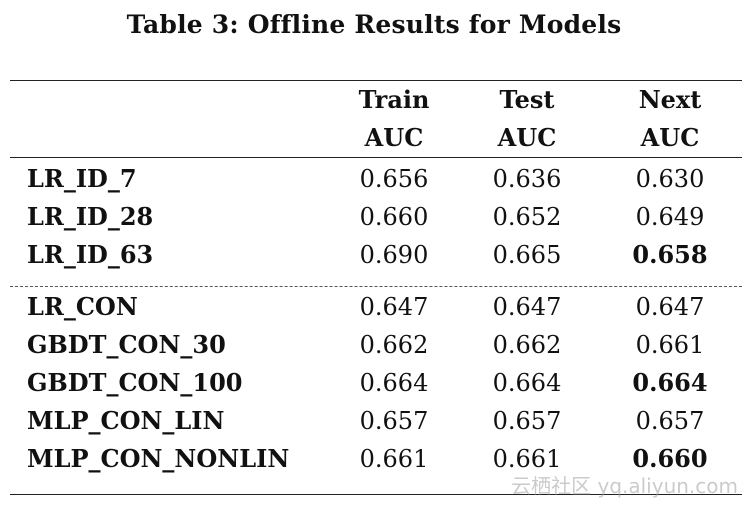  Describe the element at coordinates (394, 99) in the screenshot. I see `column-header-train-line1: Train` at that location.